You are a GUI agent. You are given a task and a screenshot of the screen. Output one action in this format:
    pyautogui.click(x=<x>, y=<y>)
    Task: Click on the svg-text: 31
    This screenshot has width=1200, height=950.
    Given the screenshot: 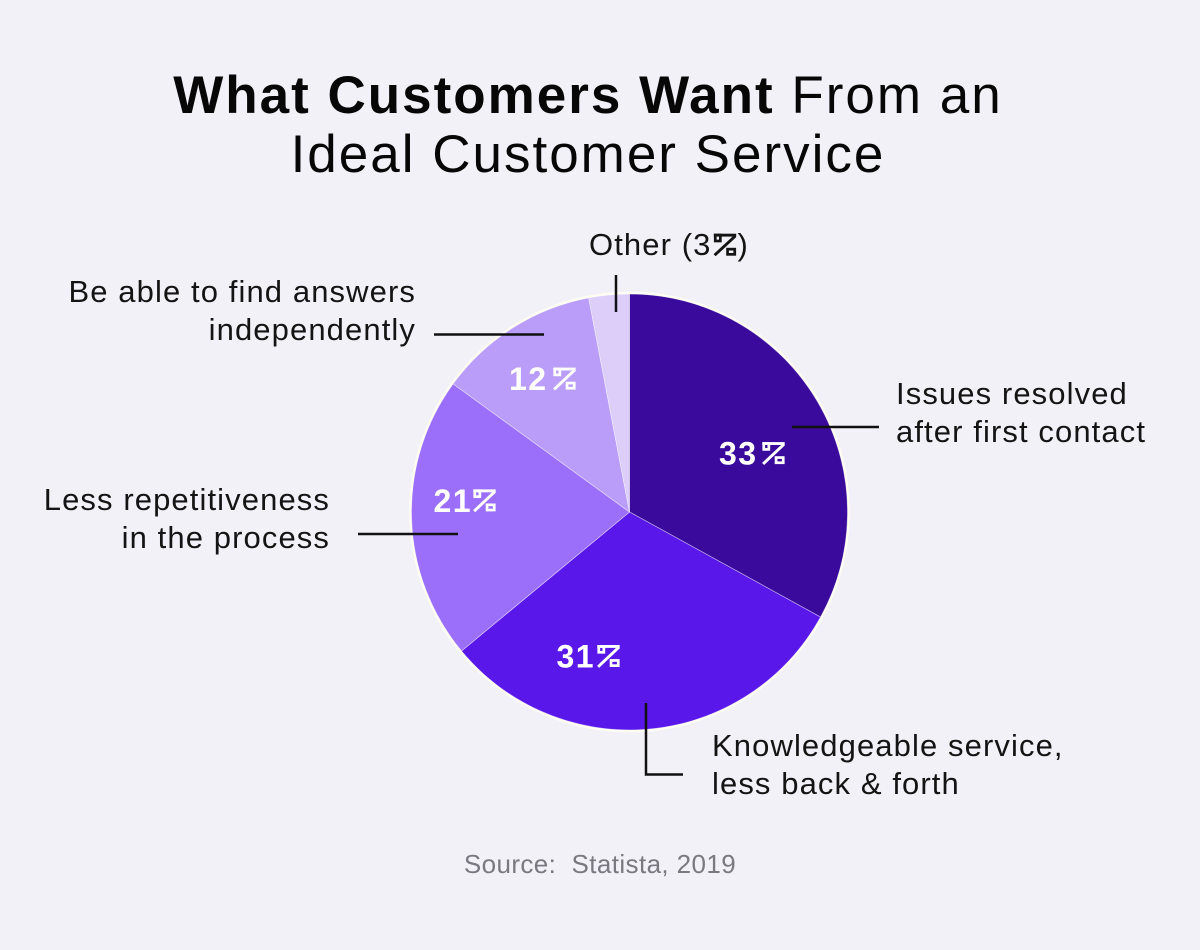 What is the action you would take?
    pyautogui.click(x=576, y=656)
    